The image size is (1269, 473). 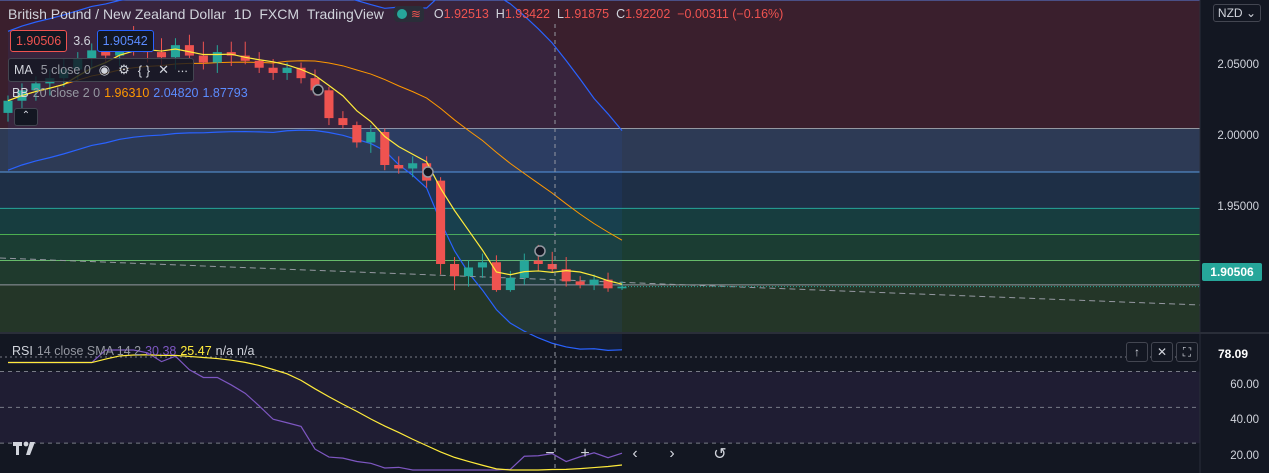 I want to click on rsi-title: RSI, so click(x=22, y=351).